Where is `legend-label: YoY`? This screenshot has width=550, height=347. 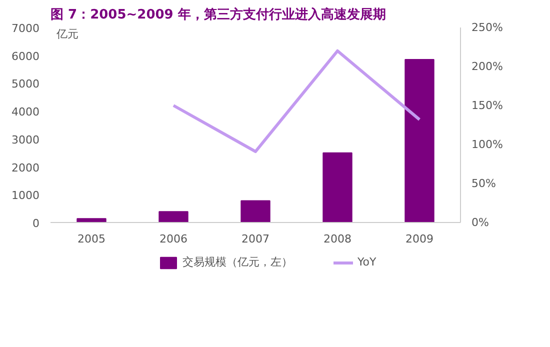
legend-label: YoY is located at coordinates (368, 262).